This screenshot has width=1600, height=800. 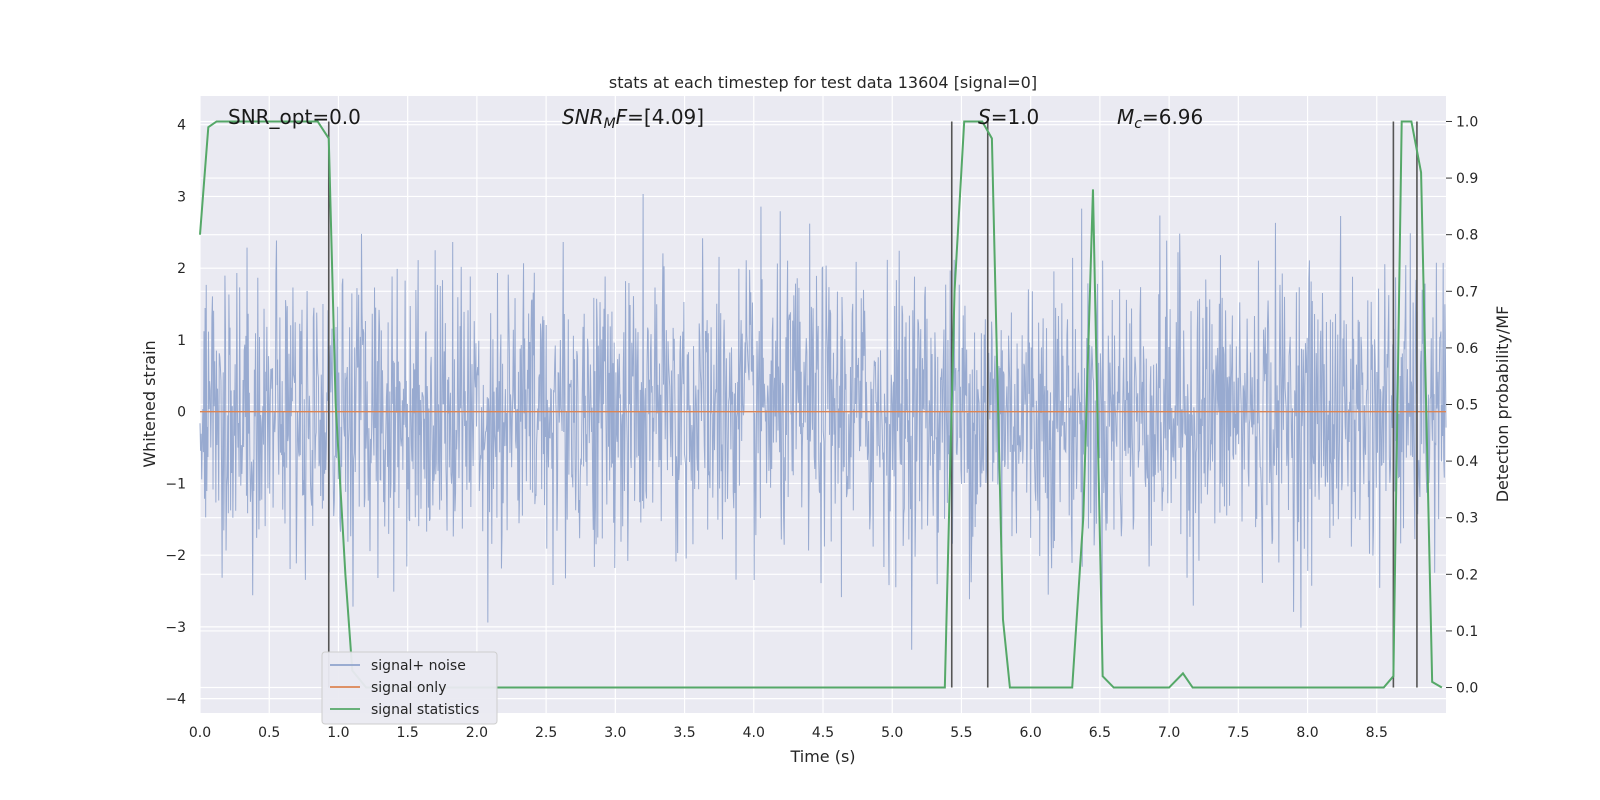 I want to click on y-axis-label-right: Detection probability/MF, so click(x=1502, y=404).